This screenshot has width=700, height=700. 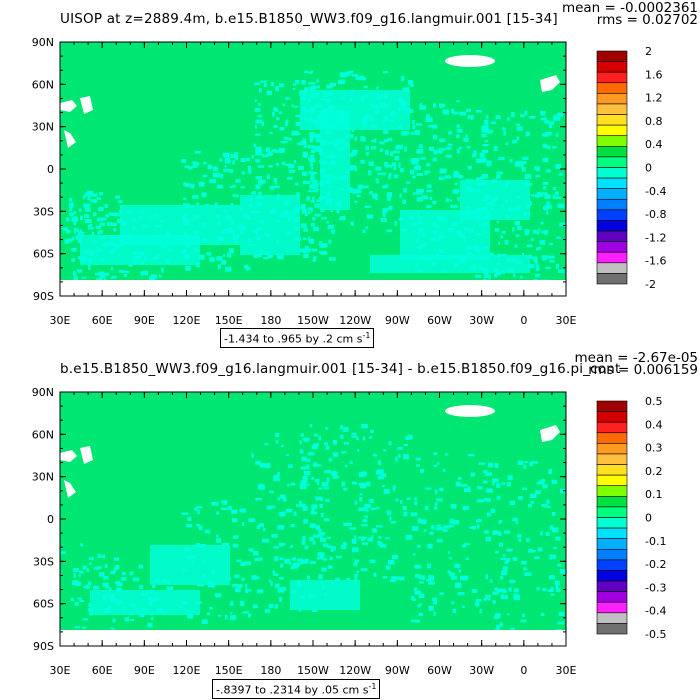 I want to click on lon-label: 180, so click(x=270, y=320).